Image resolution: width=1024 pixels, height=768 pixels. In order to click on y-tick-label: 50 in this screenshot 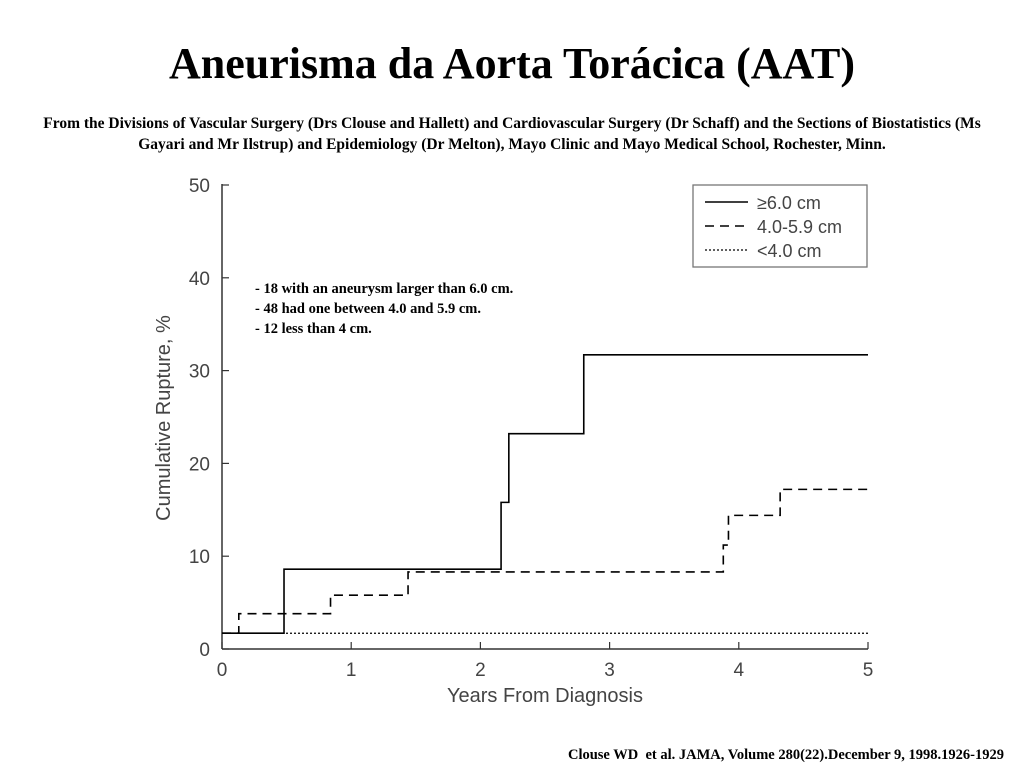, I will do `click(199, 186)`.